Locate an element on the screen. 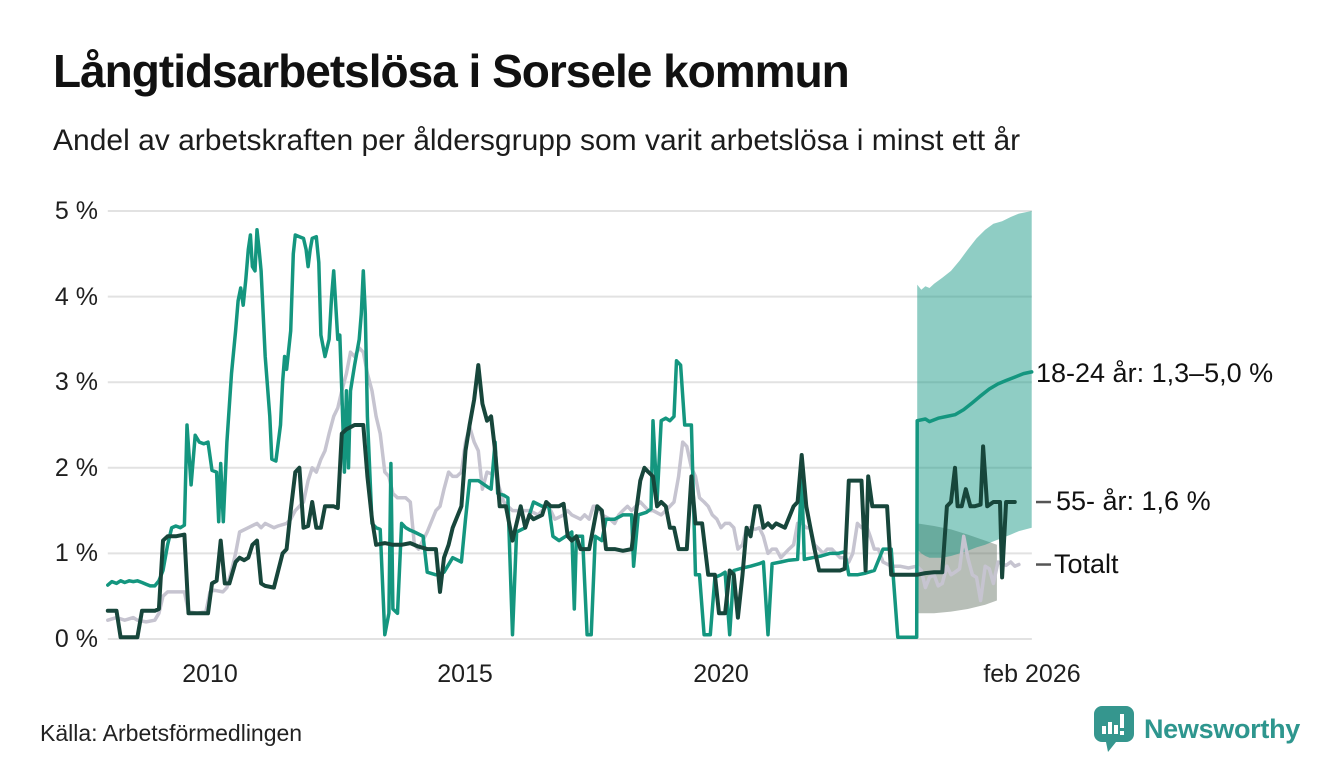 The width and height of the screenshot is (1340, 780). y-tick-label: 0 % is located at coordinates (76, 639).